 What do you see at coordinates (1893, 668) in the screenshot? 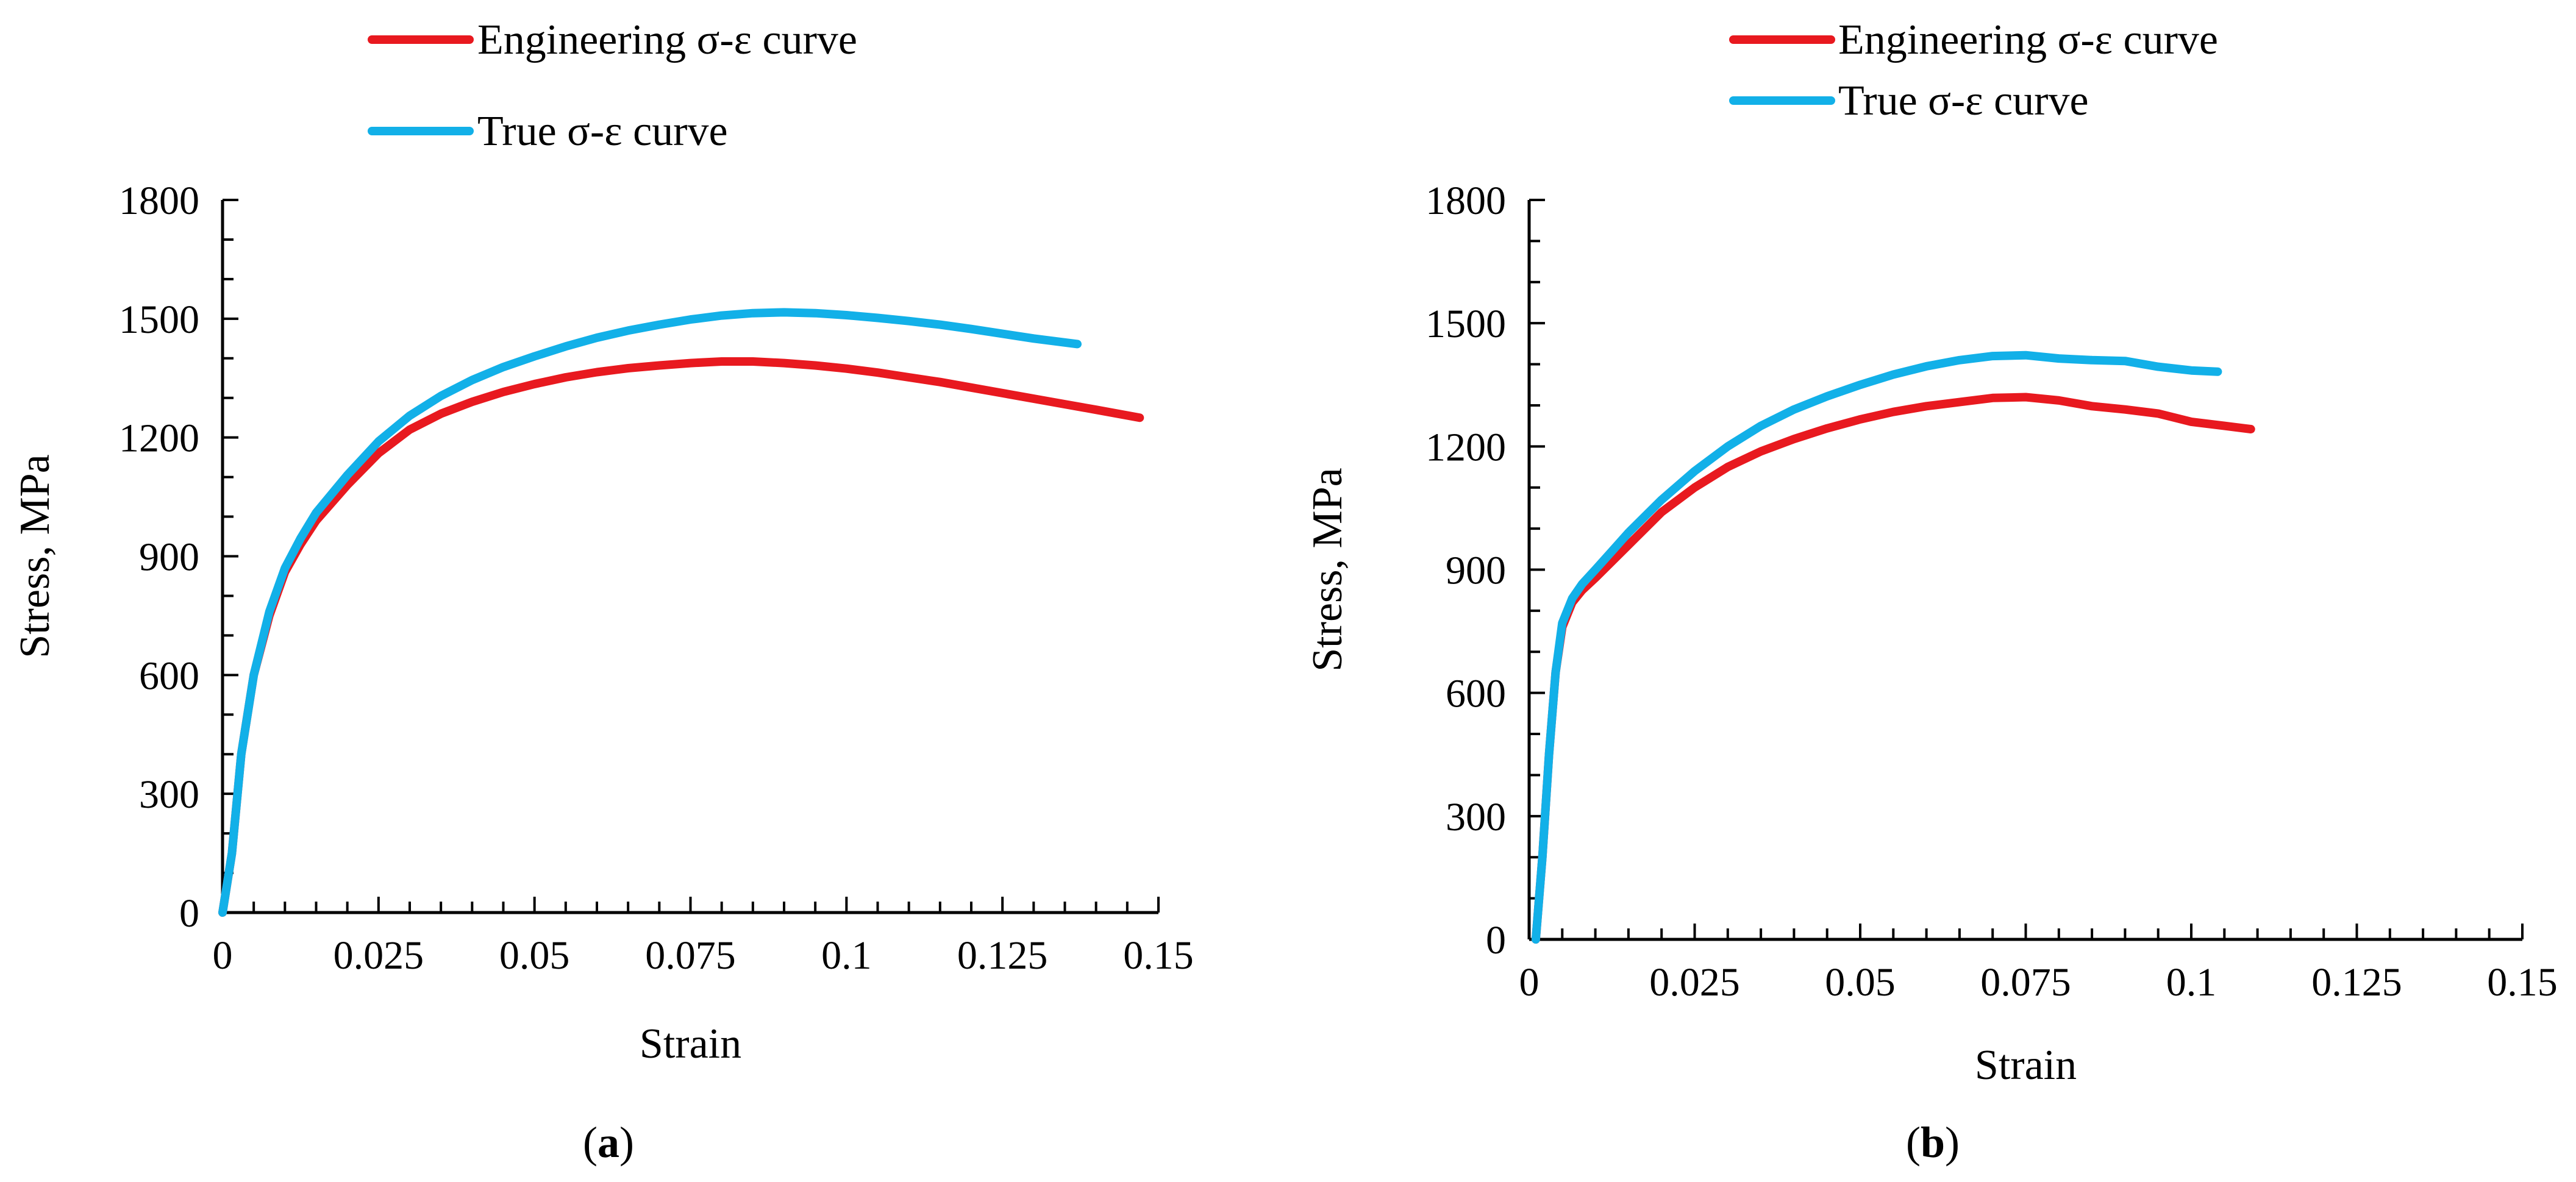
I see `series-line-engineering` at bounding box center [1893, 668].